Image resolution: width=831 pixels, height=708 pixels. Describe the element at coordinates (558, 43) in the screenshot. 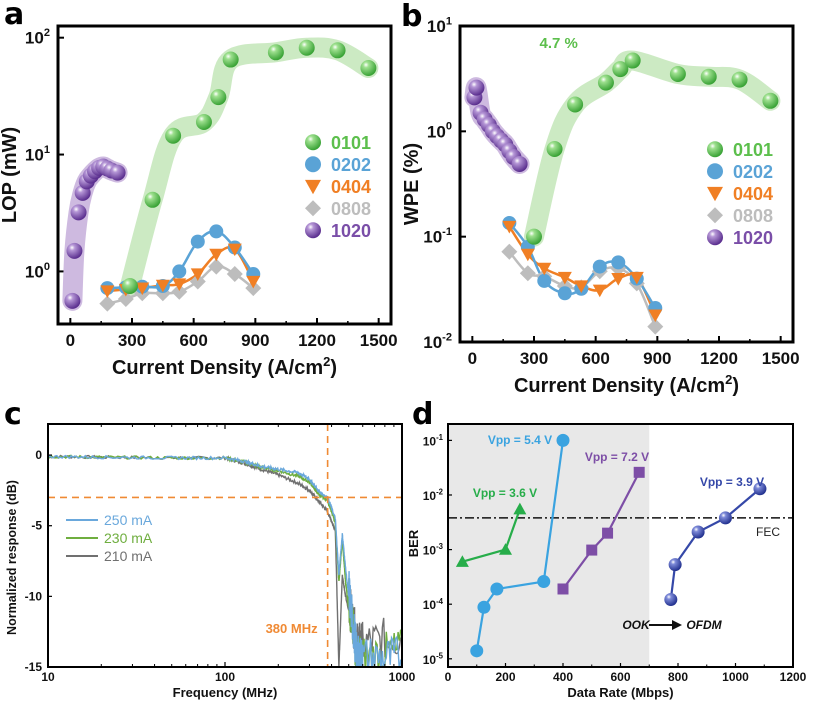

I see `peak-wpe-annotation: 4.7 %` at that location.